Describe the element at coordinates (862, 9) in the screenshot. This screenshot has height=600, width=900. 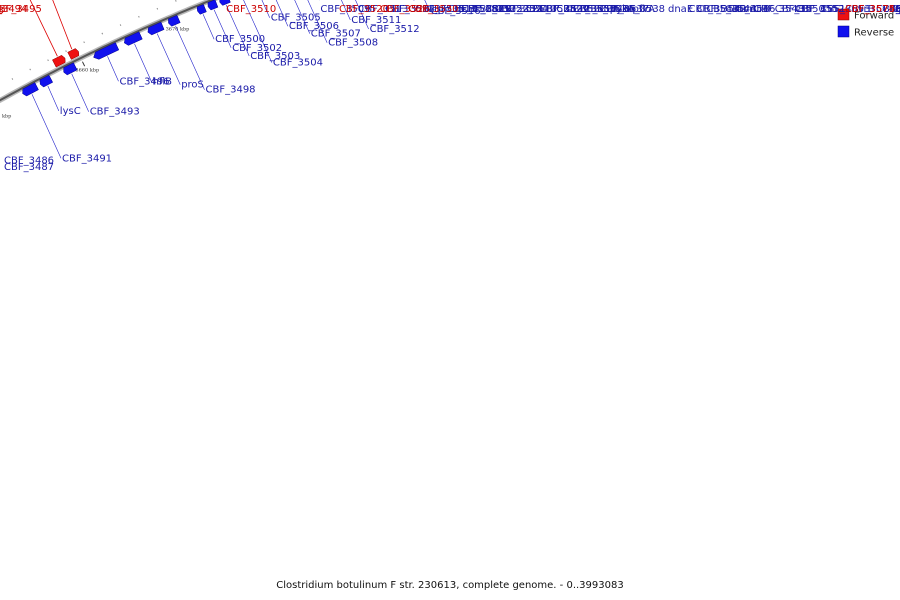
I see `gene-label: uvrB` at that location.